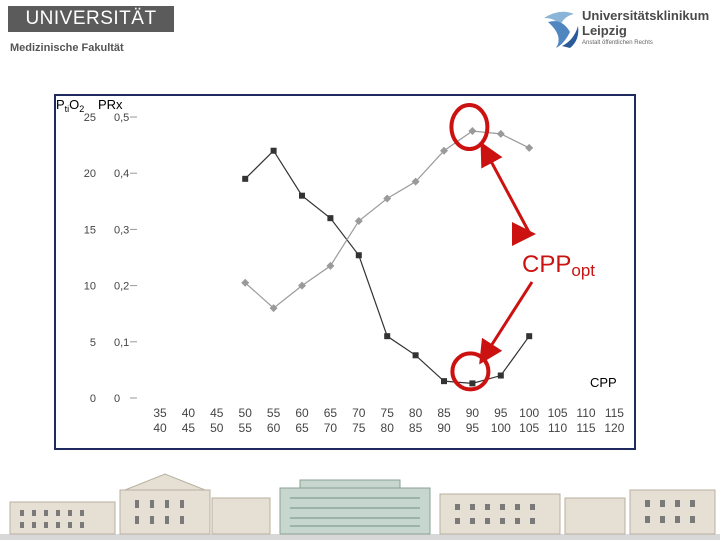 The height and width of the screenshot is (540, 720). What do you see at coordinates (529, 428) in the screenshot?
I see `x-tick-label-bottom: 105` at bounding box center [529, 428].